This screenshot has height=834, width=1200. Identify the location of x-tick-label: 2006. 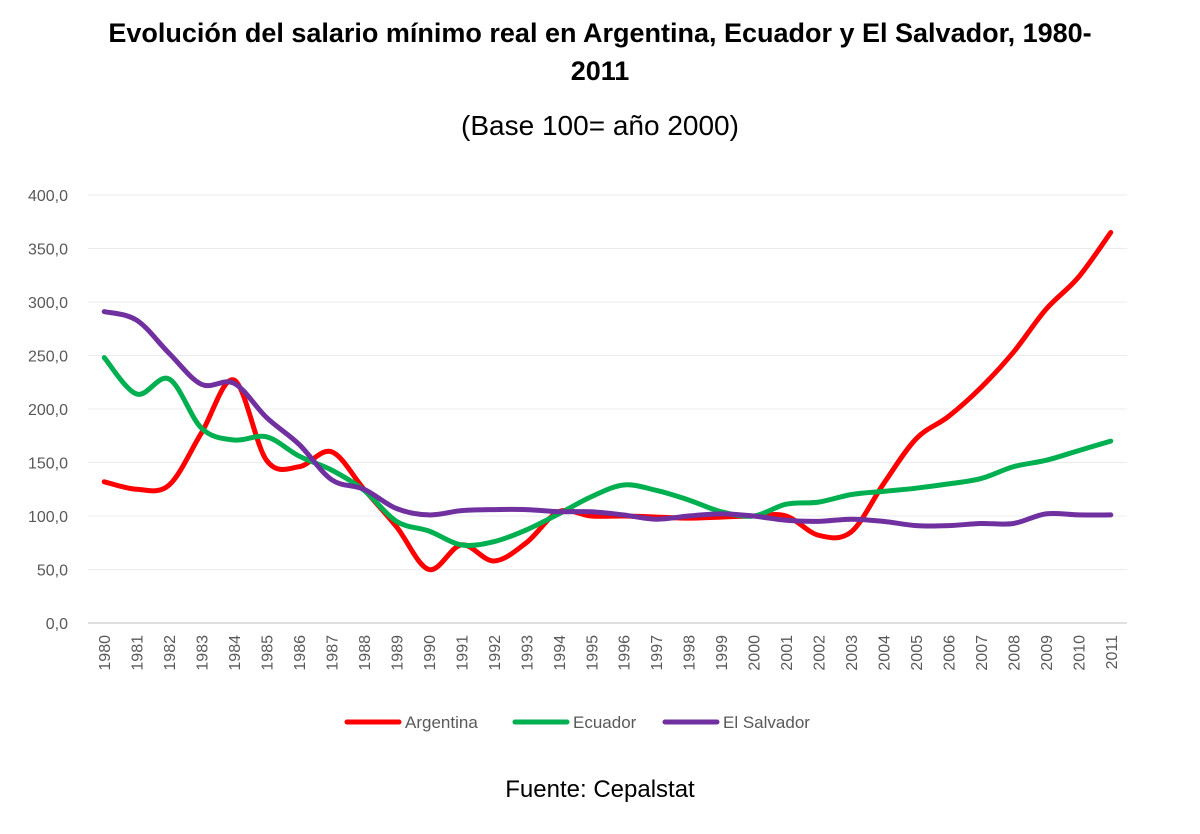
(949, 653).